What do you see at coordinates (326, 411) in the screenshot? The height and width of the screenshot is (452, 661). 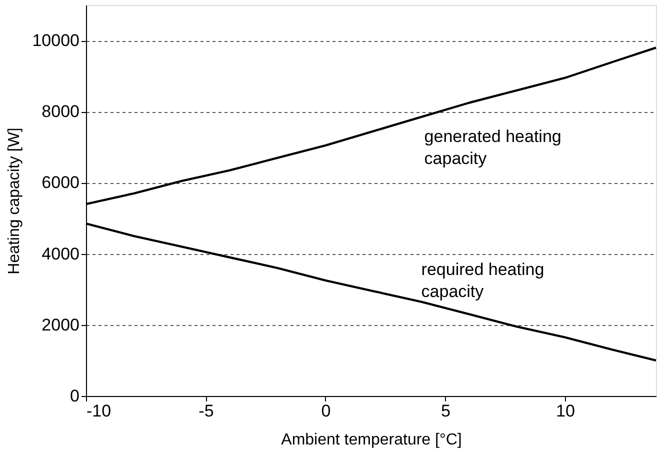 I see `x-tick-label: 0` at bounding box center [326, 411].